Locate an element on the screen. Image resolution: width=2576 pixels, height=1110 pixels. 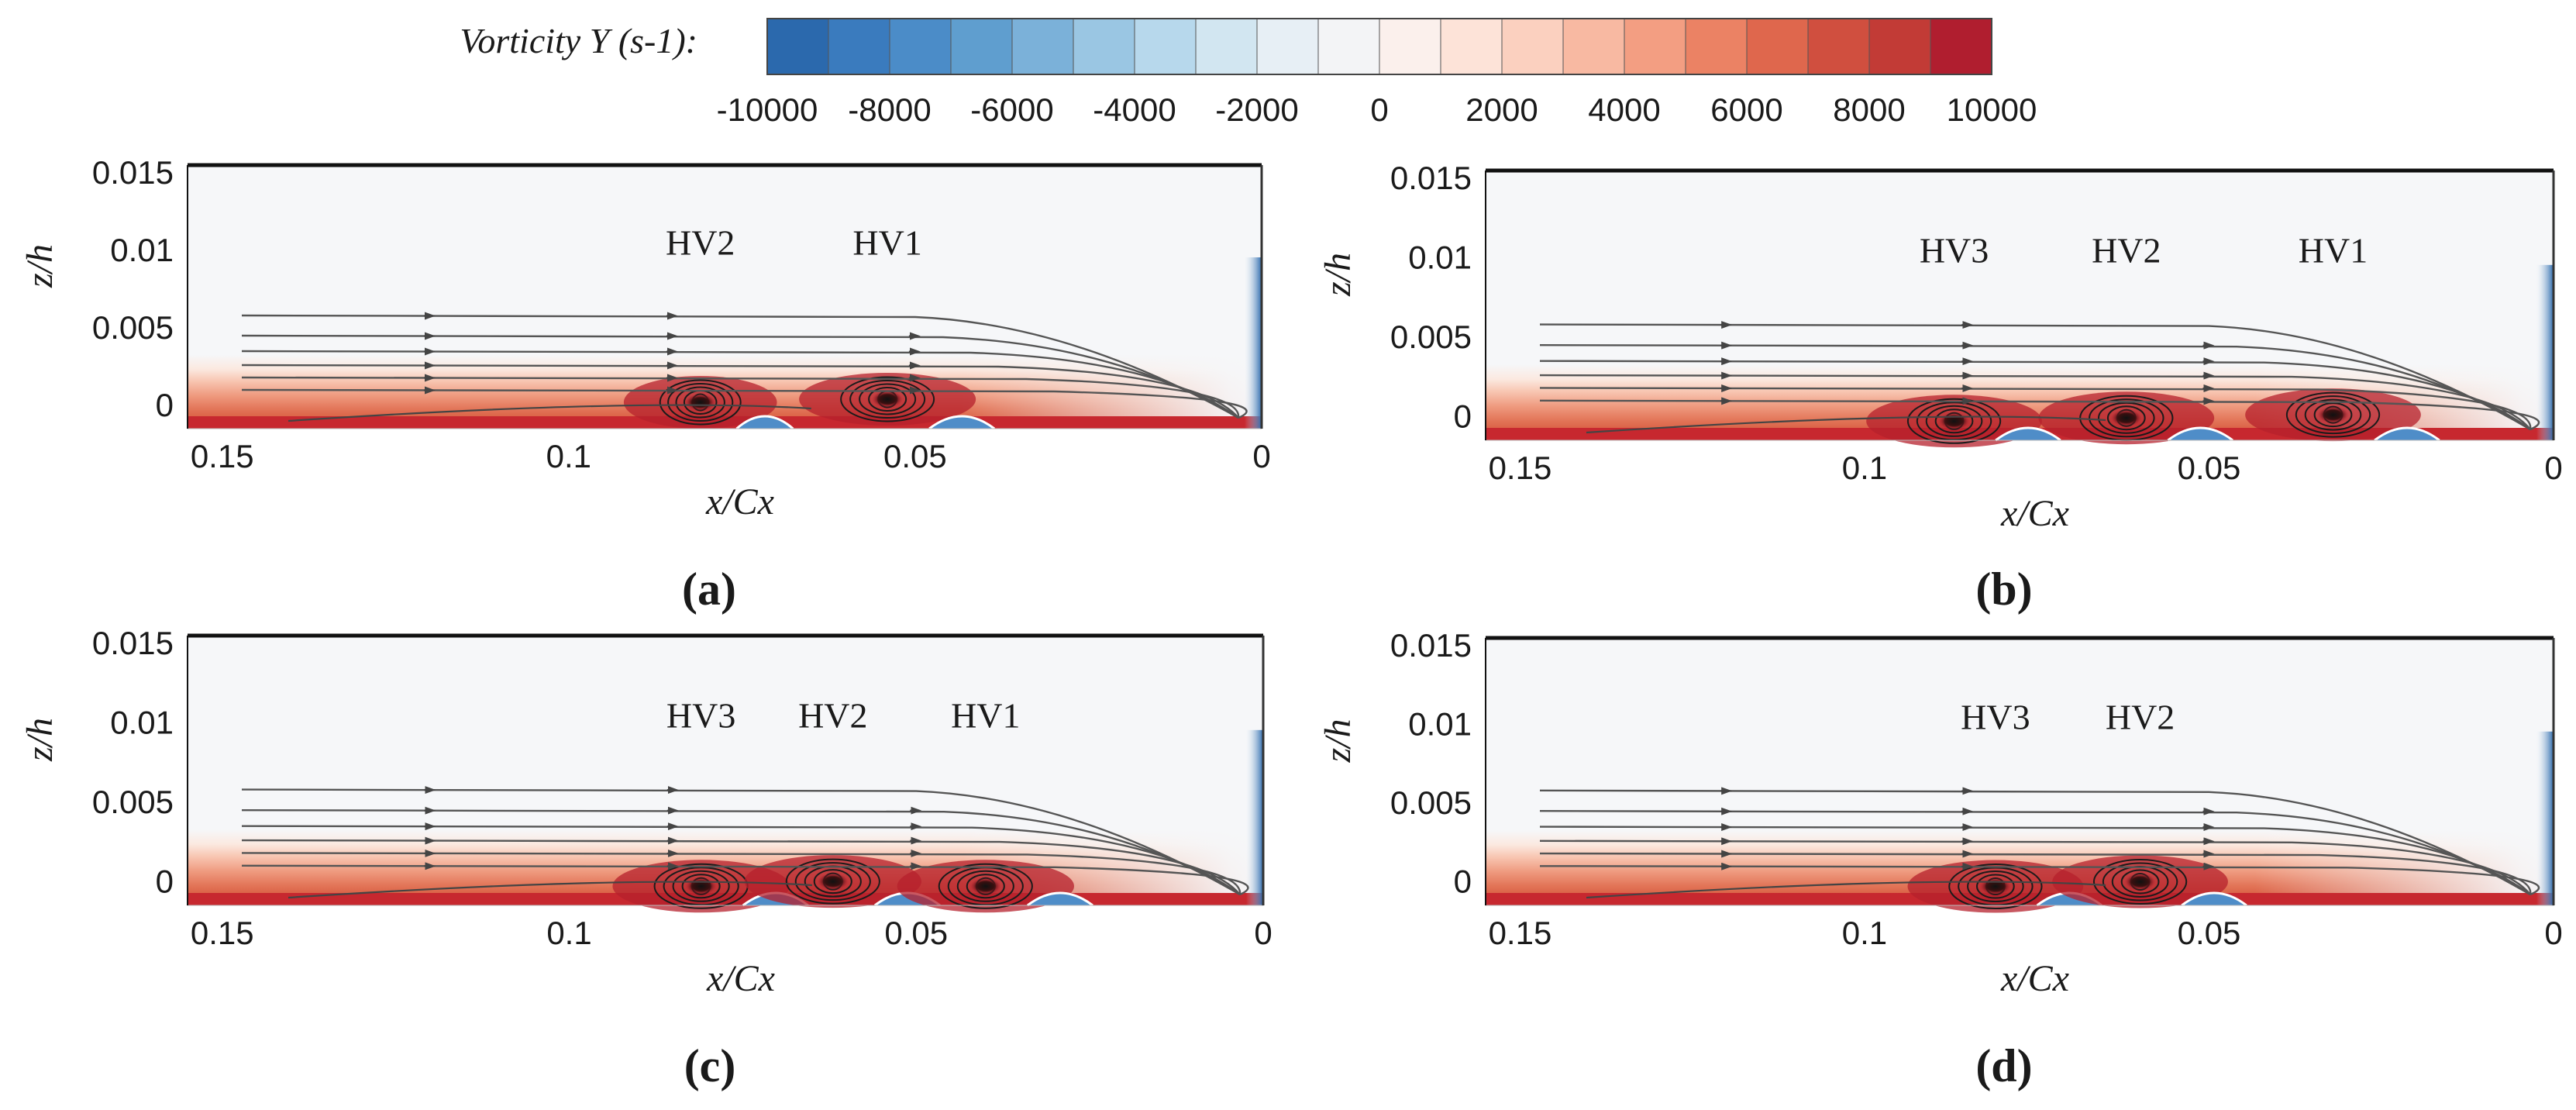
colorbar-tick-label: -6000 is located at coordinates (1011, 109).